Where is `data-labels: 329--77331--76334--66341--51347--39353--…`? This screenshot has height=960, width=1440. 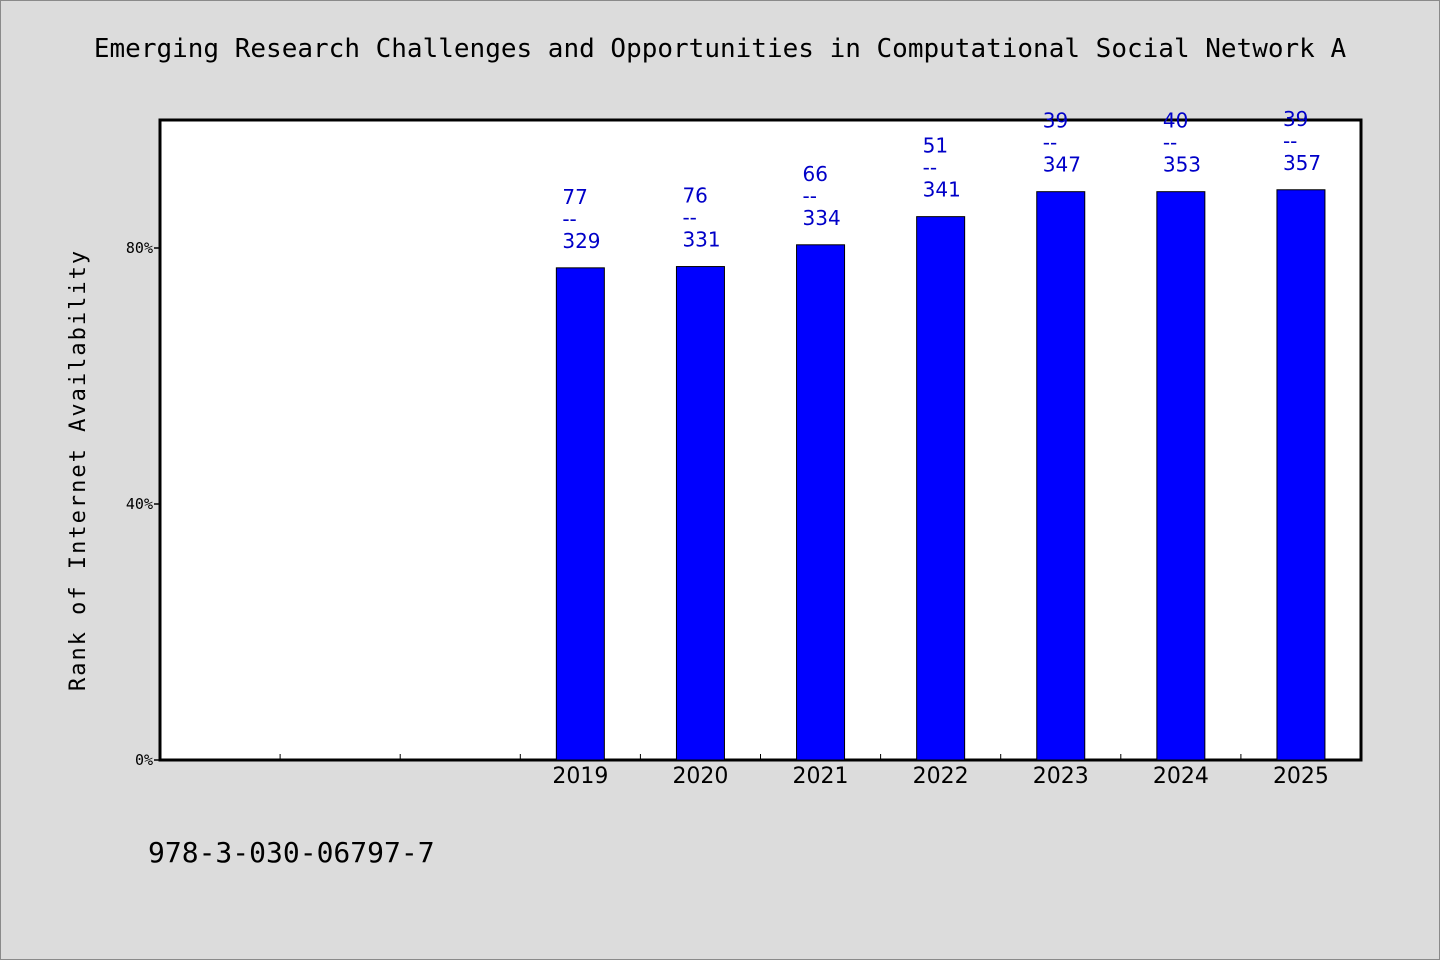 data-labels: 329--77331--76334--66341--51347--39353--… is located at coordinates (941, 180).